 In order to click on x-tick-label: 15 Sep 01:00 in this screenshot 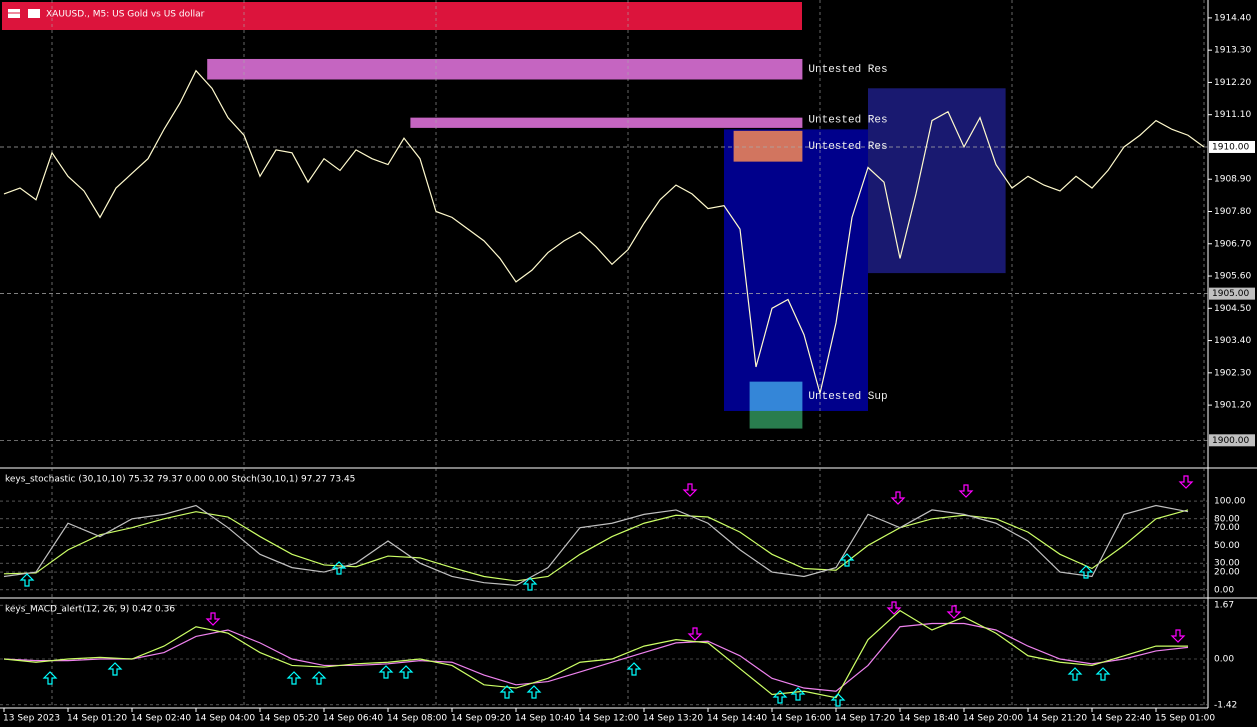, I will do `click(1185, 719)`.